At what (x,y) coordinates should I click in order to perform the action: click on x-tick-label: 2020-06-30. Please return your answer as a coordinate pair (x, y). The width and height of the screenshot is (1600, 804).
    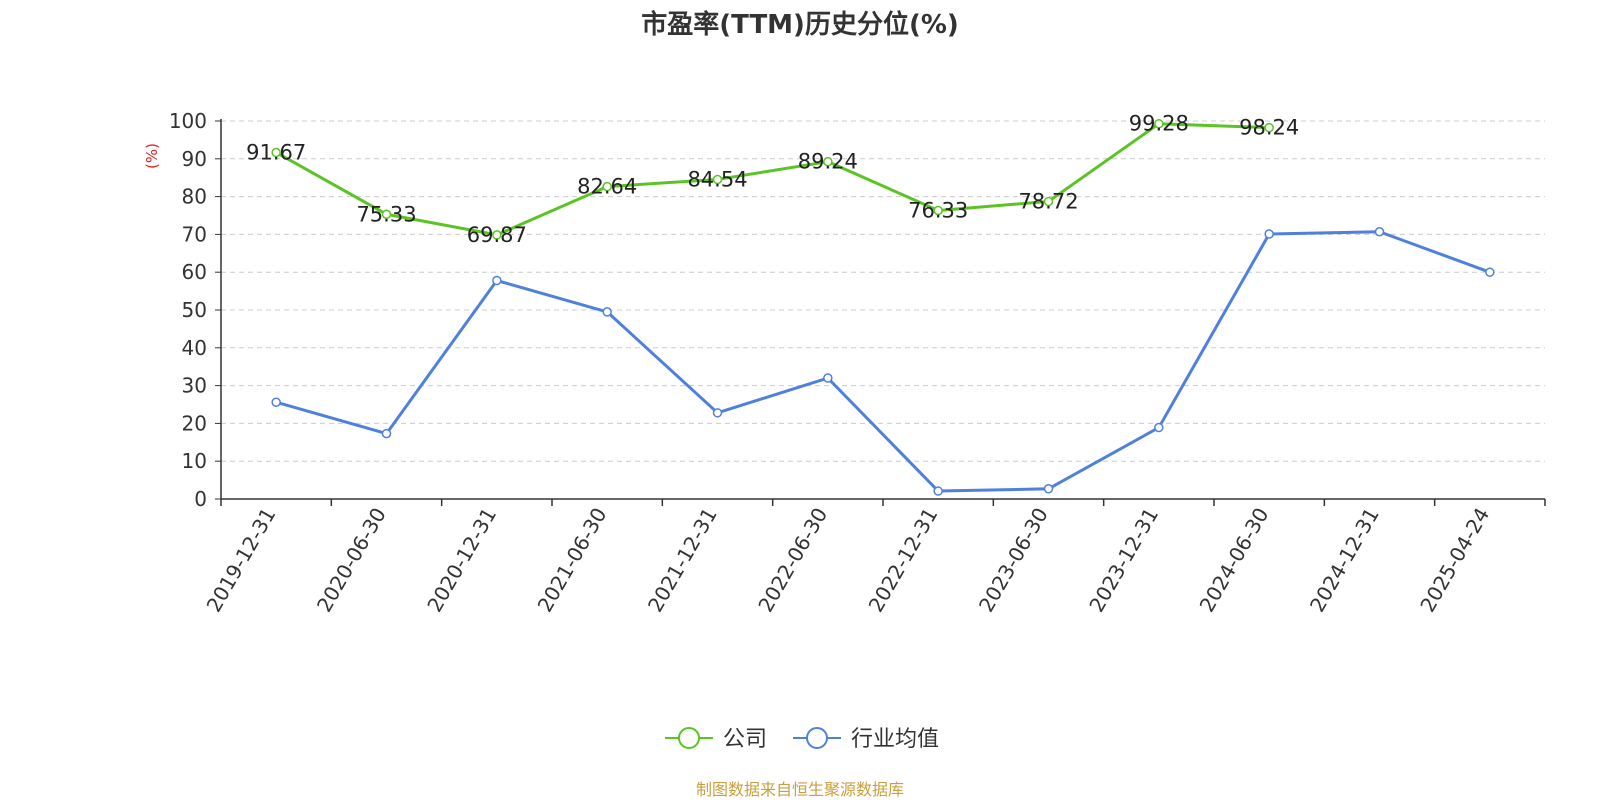
    Looking at the image, I should click on (351, 560).